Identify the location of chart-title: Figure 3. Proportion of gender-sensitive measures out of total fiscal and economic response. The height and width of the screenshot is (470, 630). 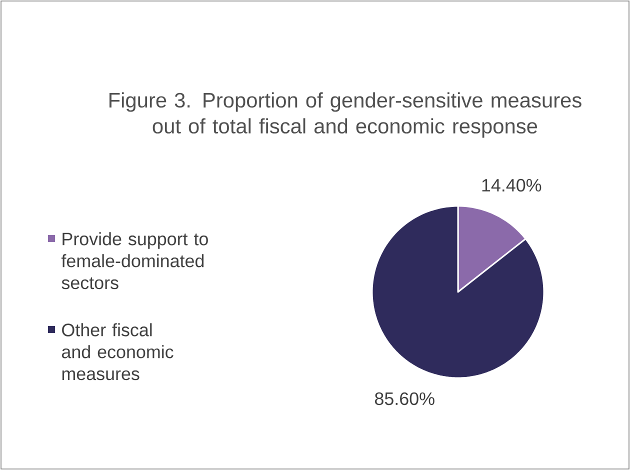
(346, 115).